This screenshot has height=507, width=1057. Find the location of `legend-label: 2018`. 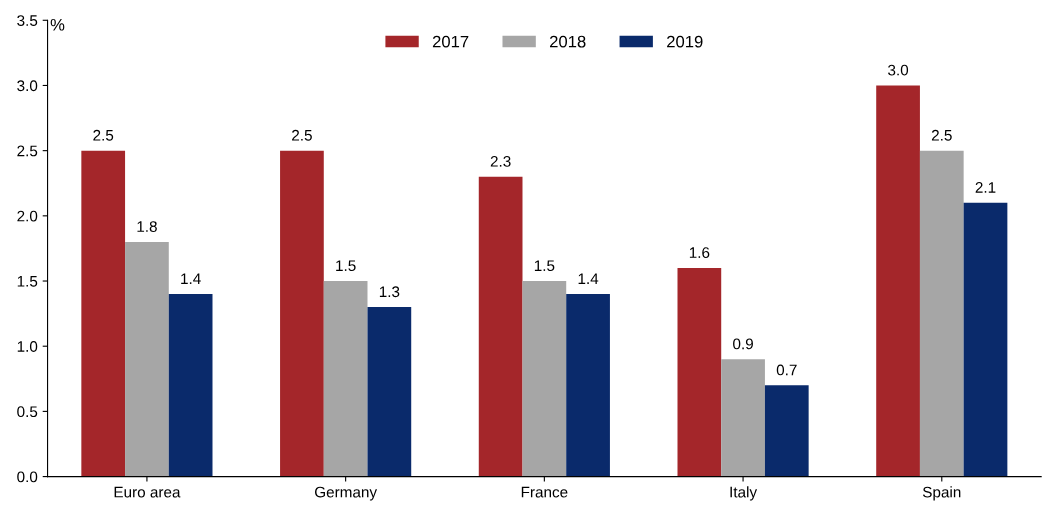

legend-label: 2018 is located at coordinates (567, 41).